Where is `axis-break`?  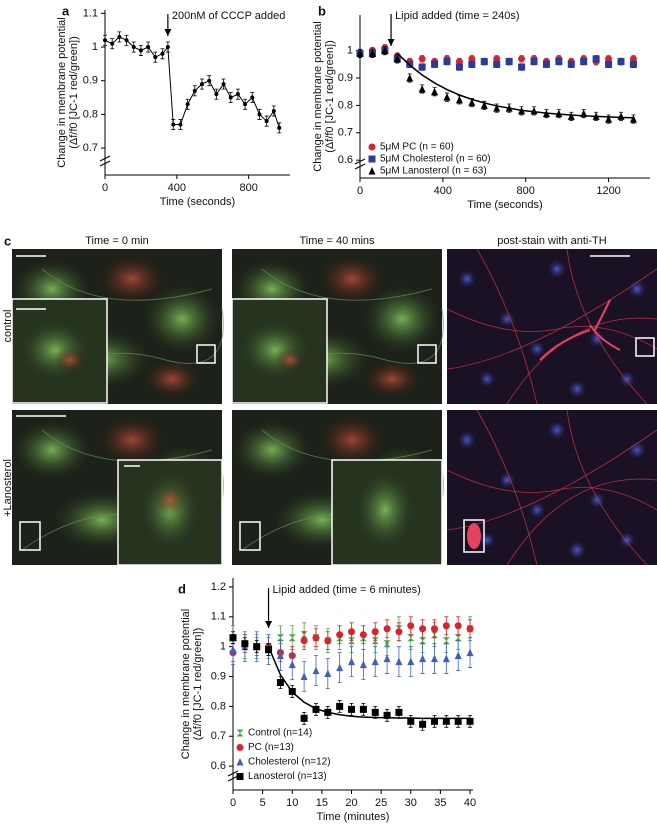
axis-break is located at coordinates (360, 164).